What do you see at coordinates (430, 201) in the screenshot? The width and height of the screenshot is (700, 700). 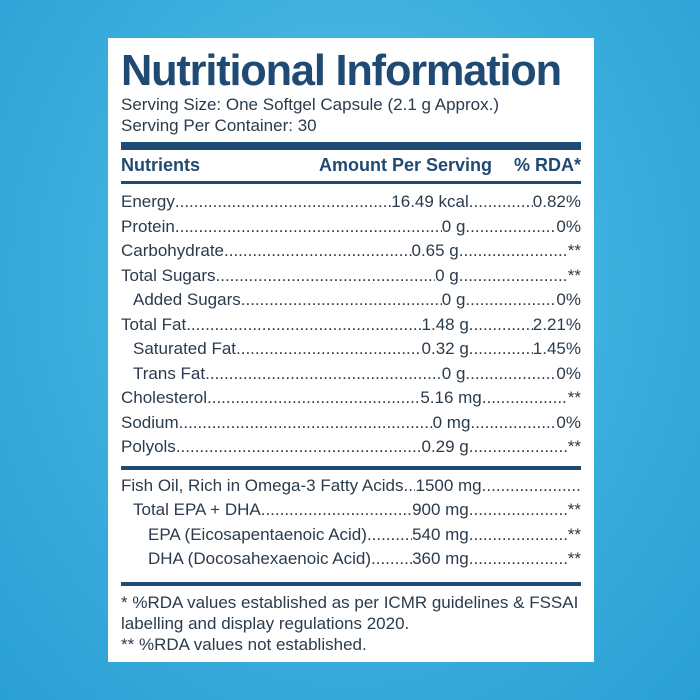 I see `nutrient-amount: 16.49 kcal` at bounding box center [430, 201].